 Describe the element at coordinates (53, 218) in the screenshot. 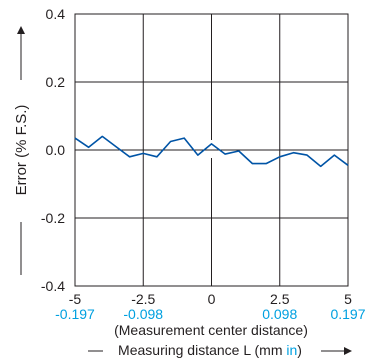

I see `y-tick-label: -0.2` at that location.